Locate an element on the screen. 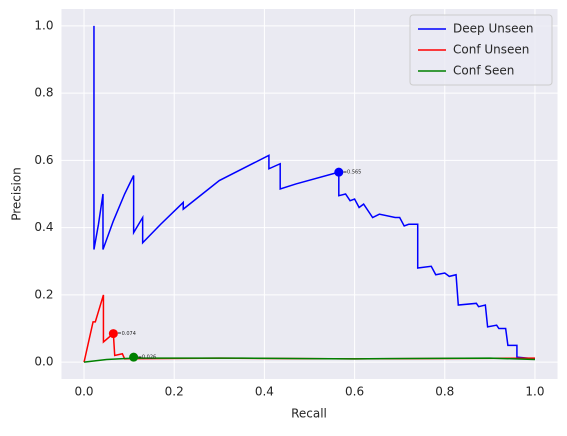 The width and height of the screenshot is (567, 436). legend-label: Conf Unseen is located at coordinates (491, 50).